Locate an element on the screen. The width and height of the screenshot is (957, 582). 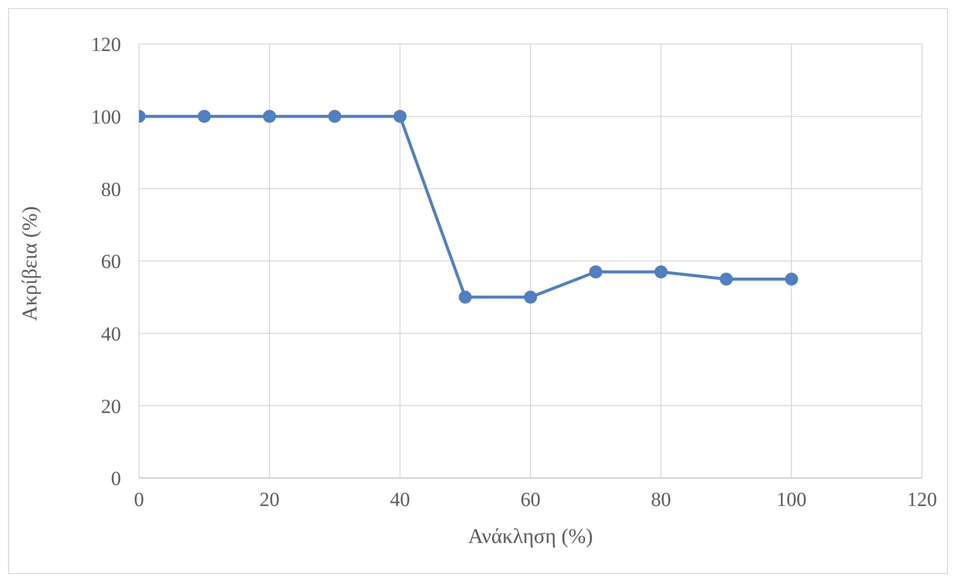
y-axis-title: Ακρίβεια (%) is located at coordinates (29, 263).